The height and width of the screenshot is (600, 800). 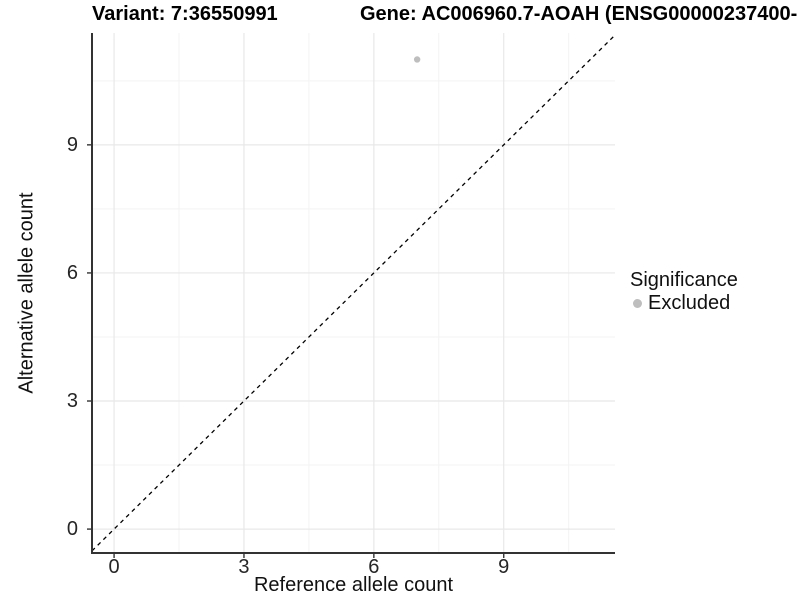 I want to click on y-axis-title-text: Alternative allele count, so click(x=26, y=293).